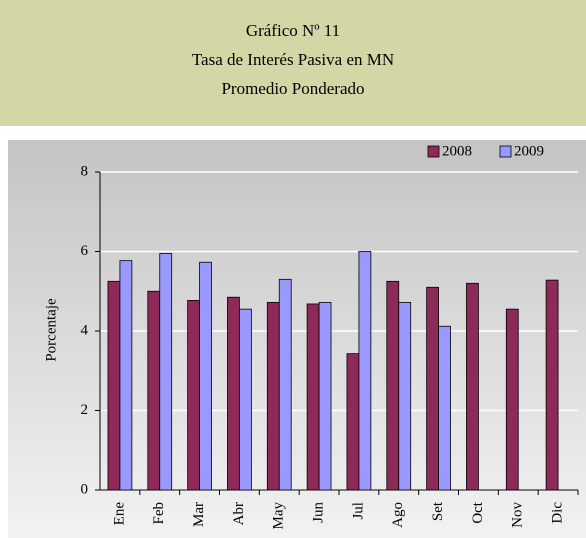 The width and height of the screenshot is (586, 538). Describe the element at coordinates (85, 251) in the screenshot. I see `y-tick-label: 6` at that location.